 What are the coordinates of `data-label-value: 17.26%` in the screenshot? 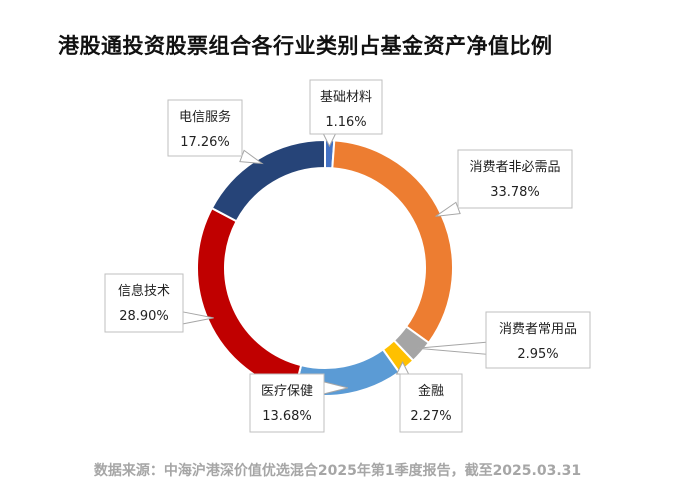 It's located at (205, 142).